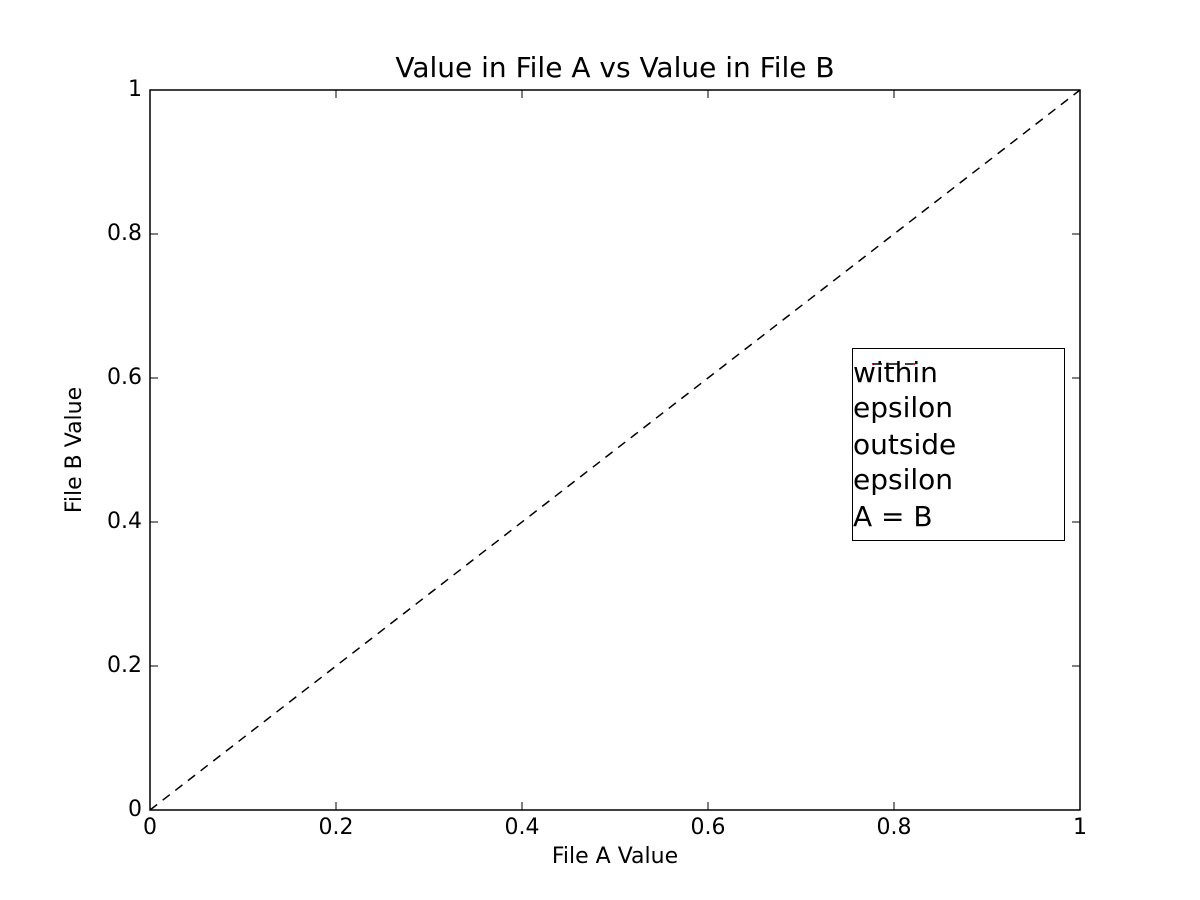 The width and height of the screenshot is (1200, 900). I want to click on x-axis-label: File A Value, so click(615, 856).